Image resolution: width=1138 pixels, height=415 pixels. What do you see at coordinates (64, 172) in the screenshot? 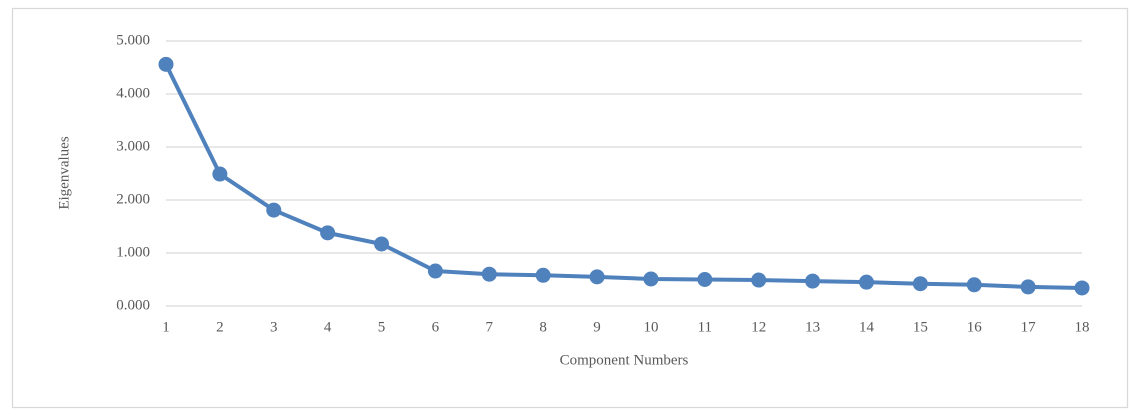
I see `y-axis-title: Eigenvalues` at bounding box center [64, 172].